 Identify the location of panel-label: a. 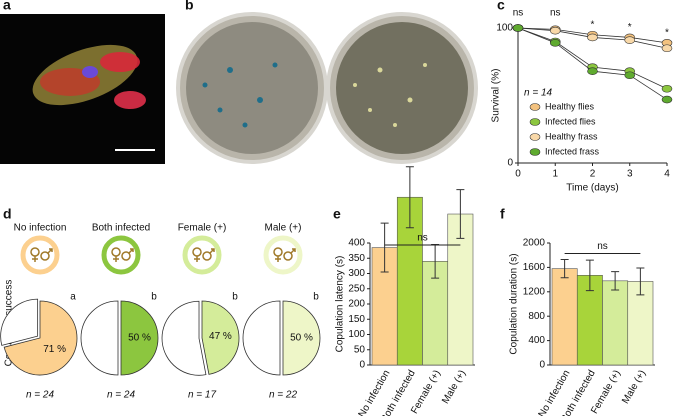
(7, 6).